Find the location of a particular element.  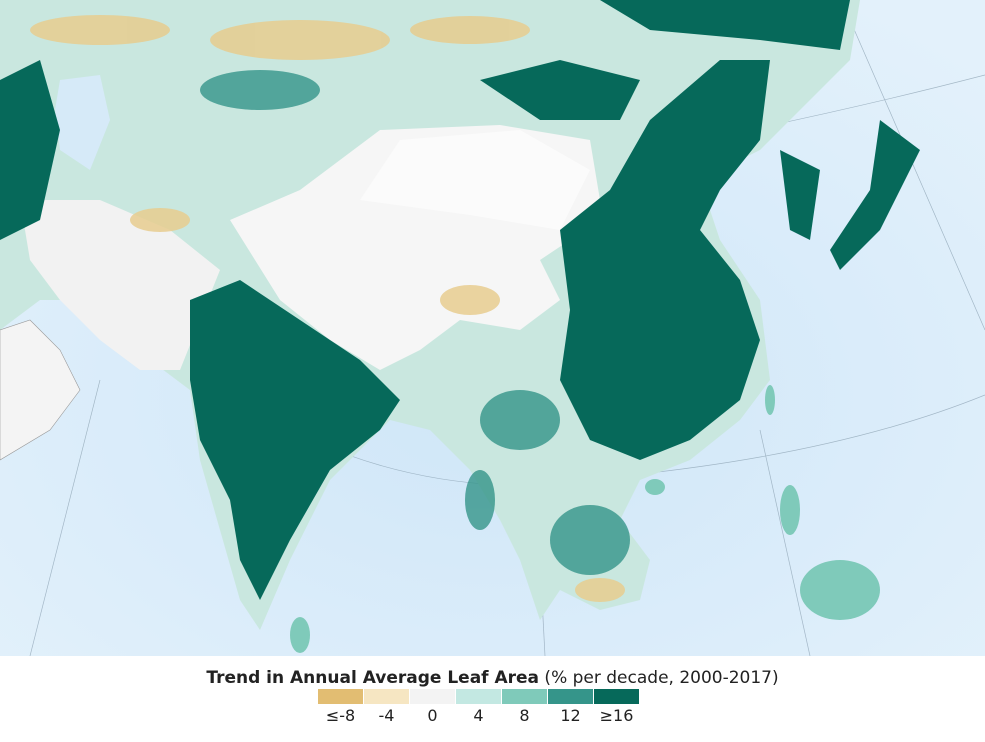

legend-title-units: (% per decade, 2000-2017) is located at coordinates (659, 678).